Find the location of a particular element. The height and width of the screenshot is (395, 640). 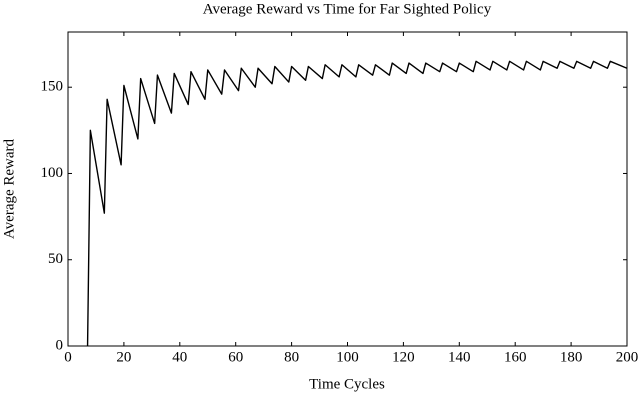

x-tick-label: 40 is located at coordinates (179, 357).